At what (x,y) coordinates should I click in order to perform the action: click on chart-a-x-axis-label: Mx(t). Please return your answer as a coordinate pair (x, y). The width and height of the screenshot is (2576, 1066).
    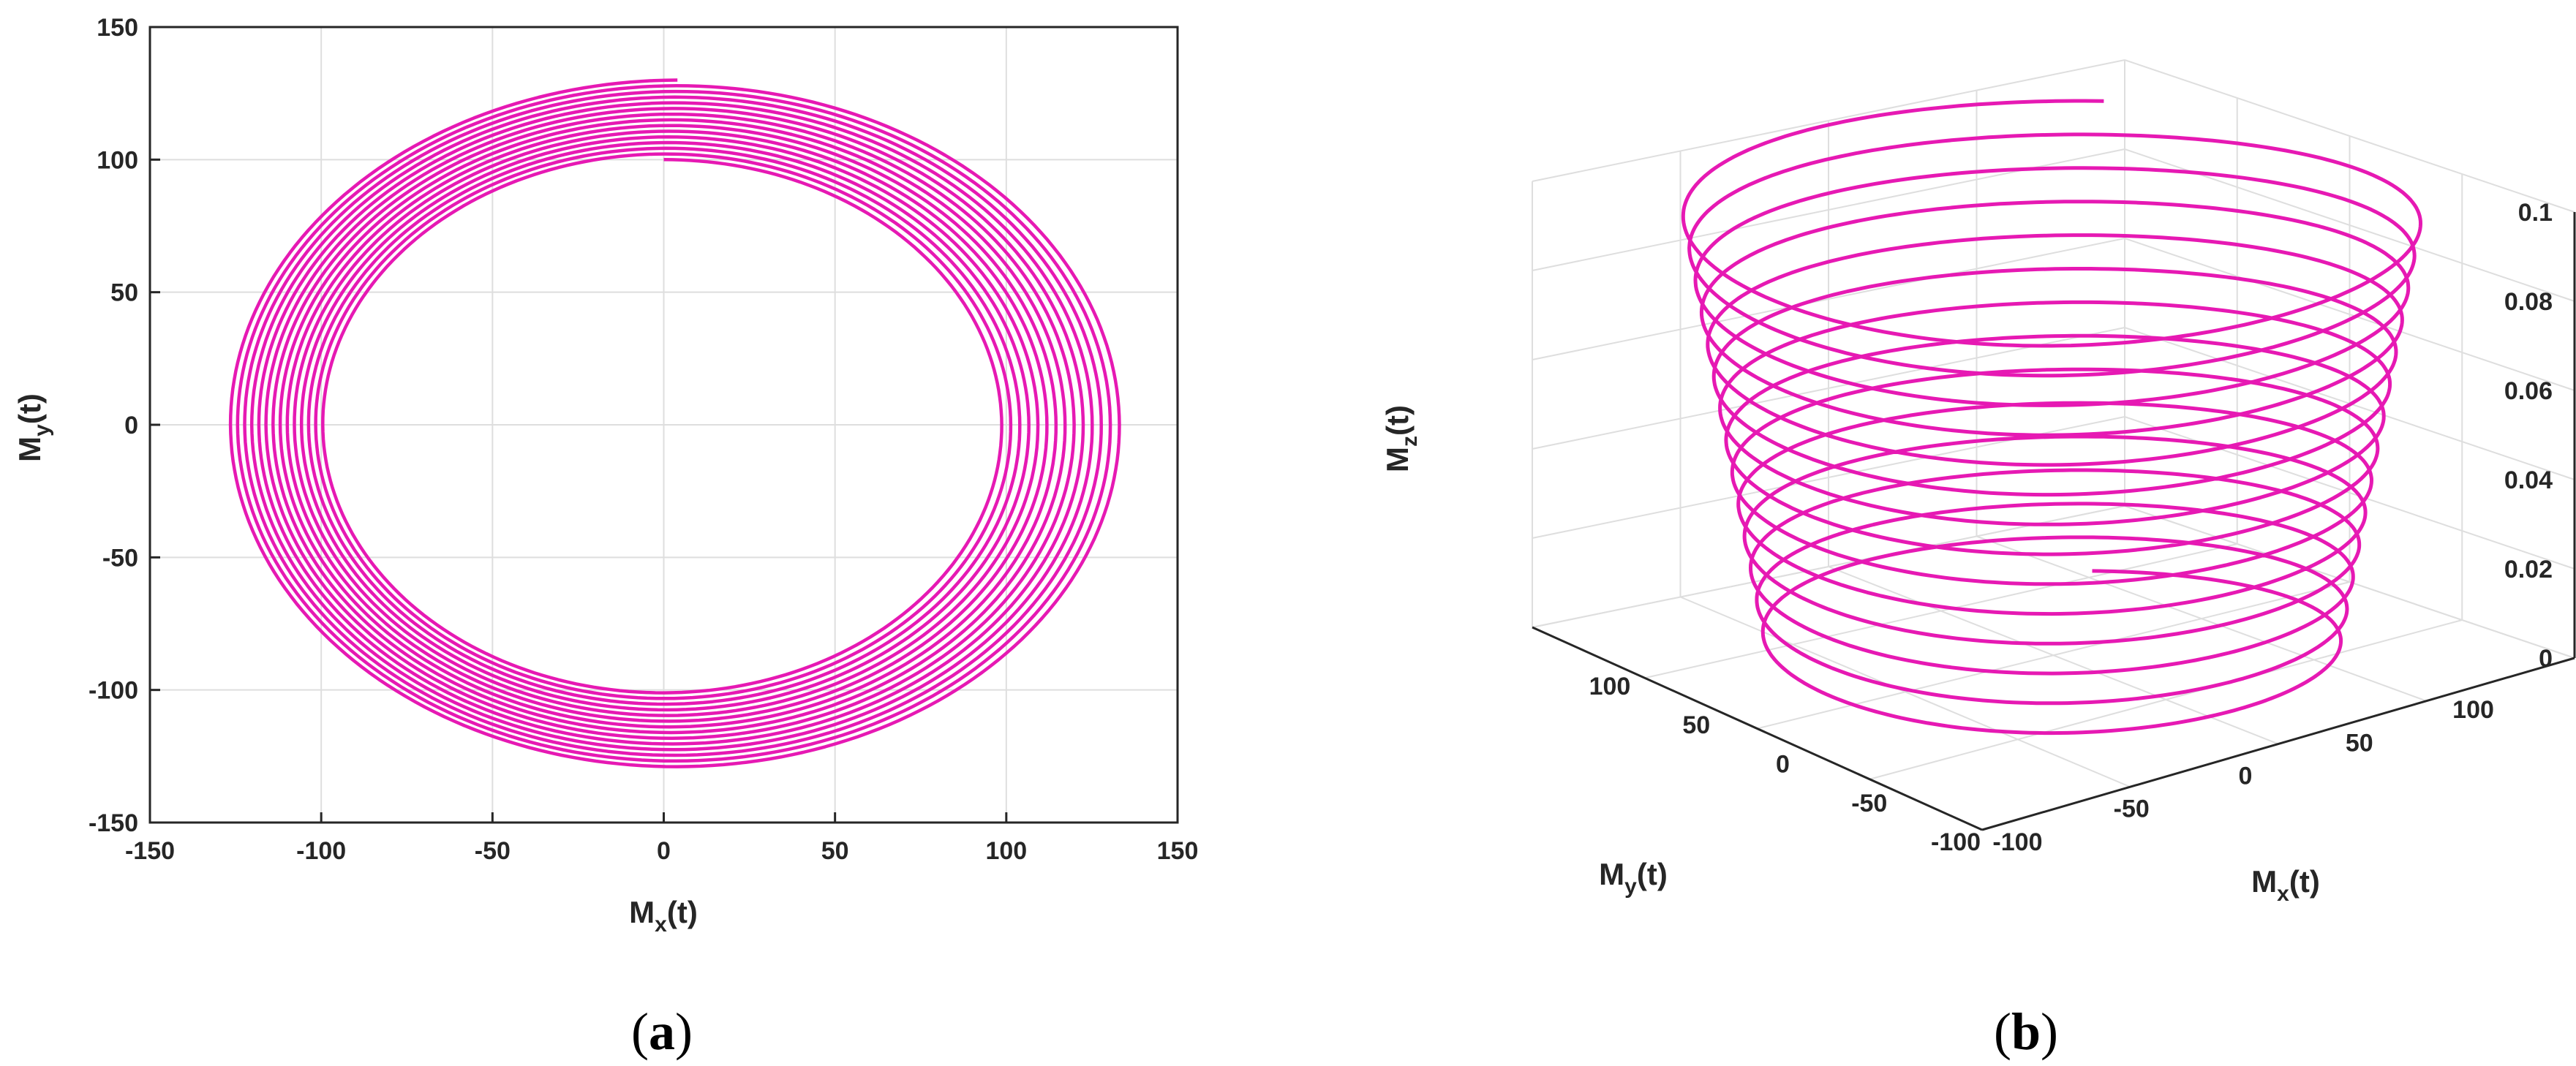
    Looking at the image, I should click on (663, 916).